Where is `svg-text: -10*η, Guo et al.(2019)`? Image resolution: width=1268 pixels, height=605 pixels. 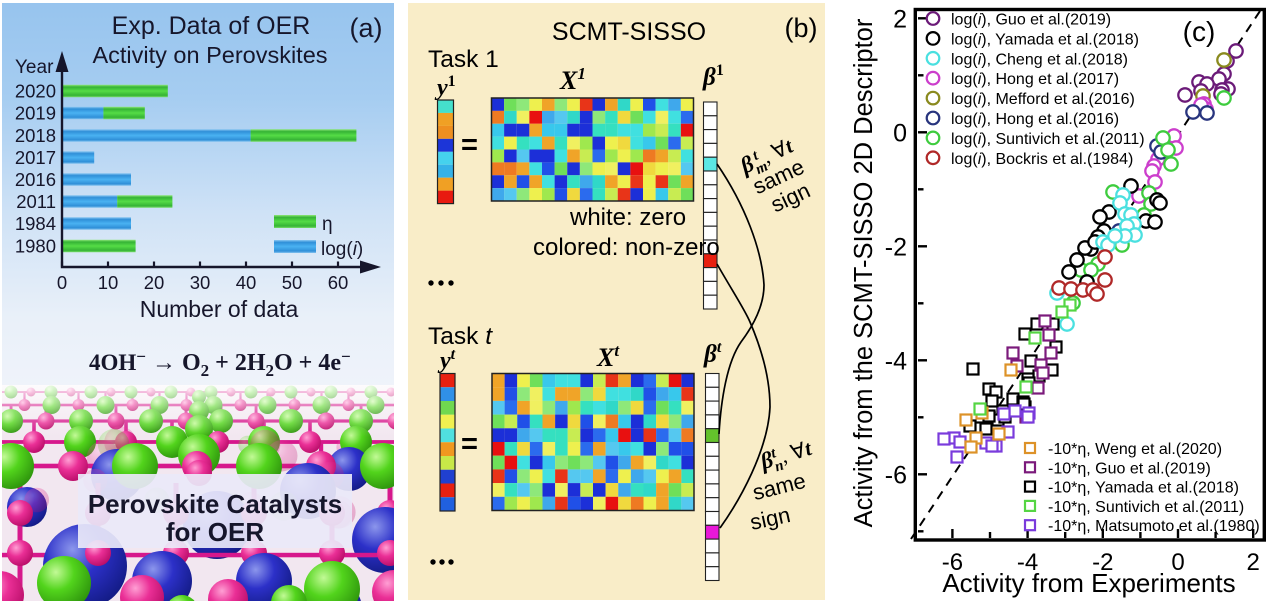 svg-text: -10*η, Guo et al.(2019) is located at coordinates (1129, 468).